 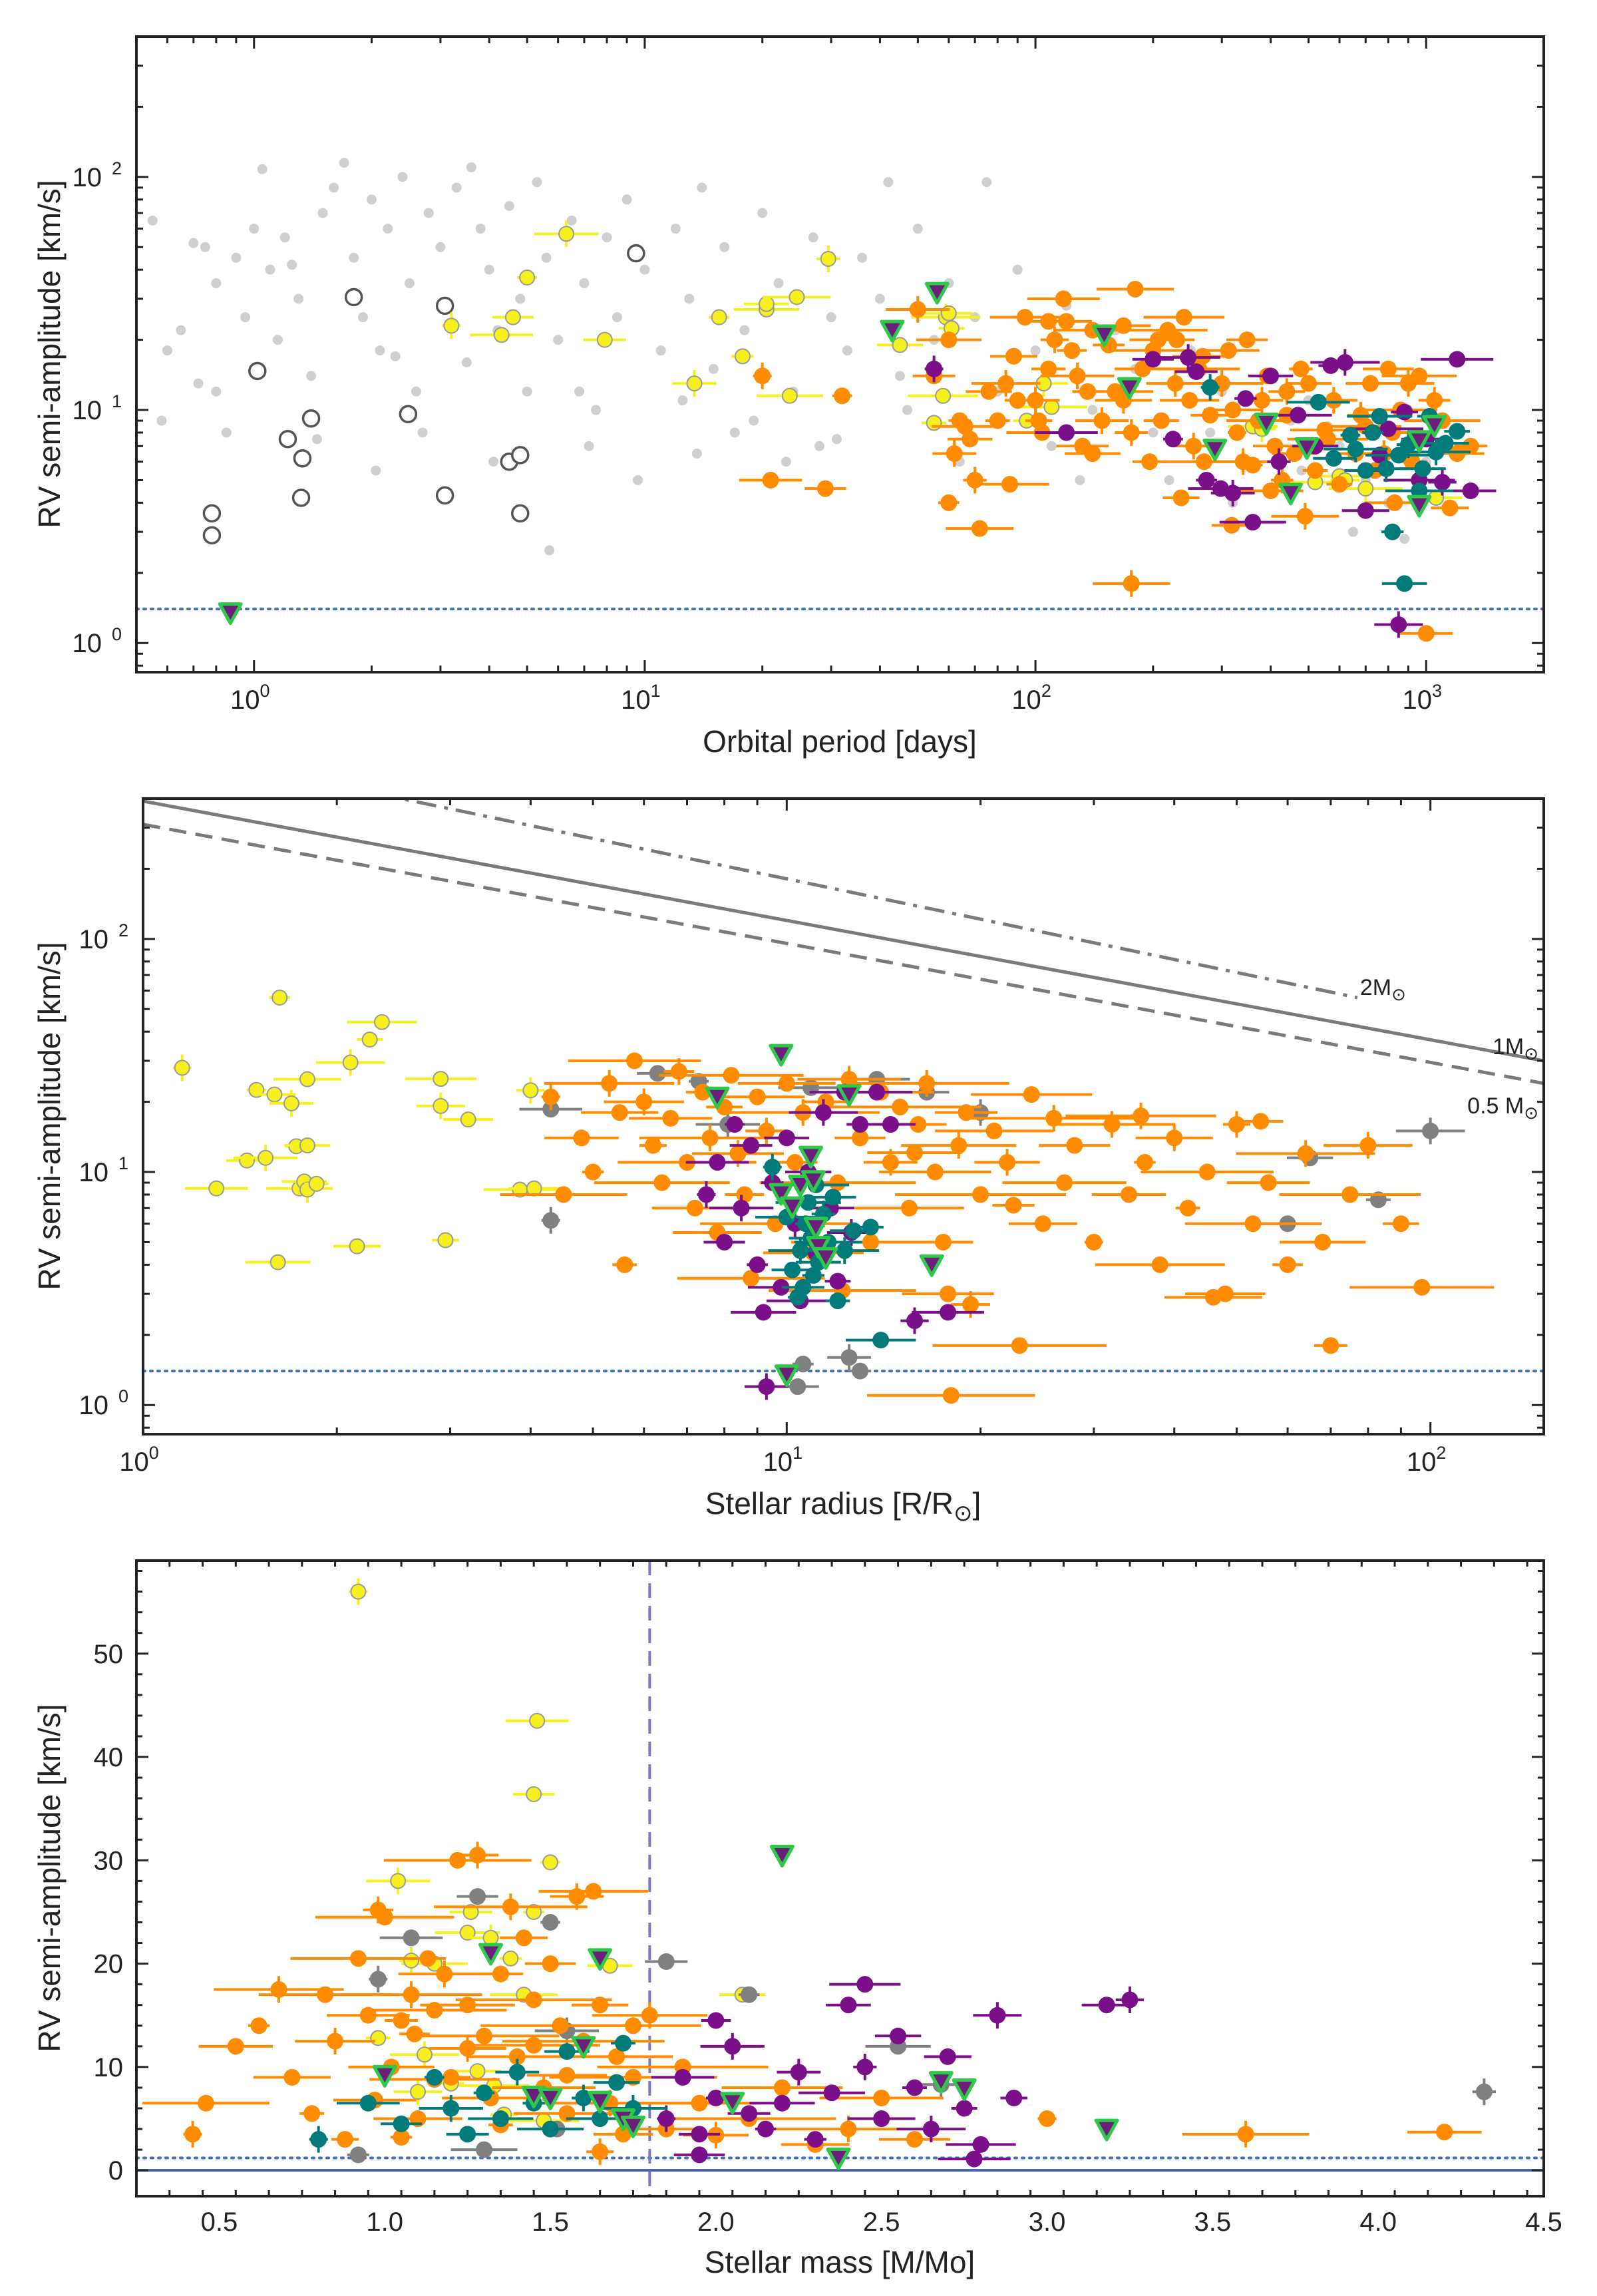 I want to click on period-ytick-exp: 1, so click(x=117, y=401).